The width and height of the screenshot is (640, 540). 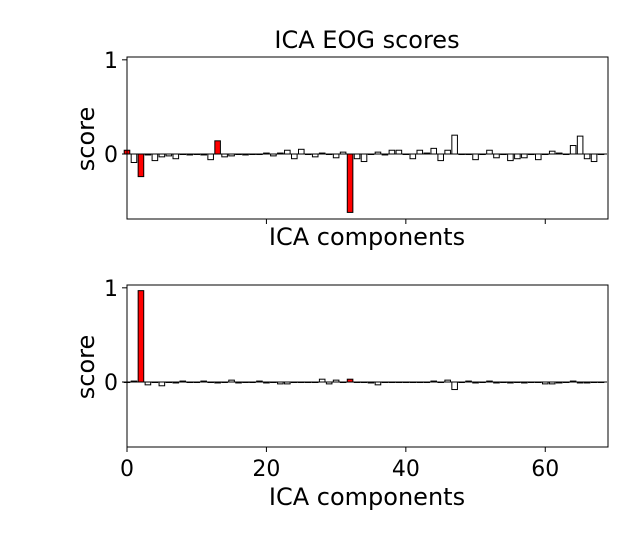 I want to click on x-tick-label: 60, so click(x=545, y=469).